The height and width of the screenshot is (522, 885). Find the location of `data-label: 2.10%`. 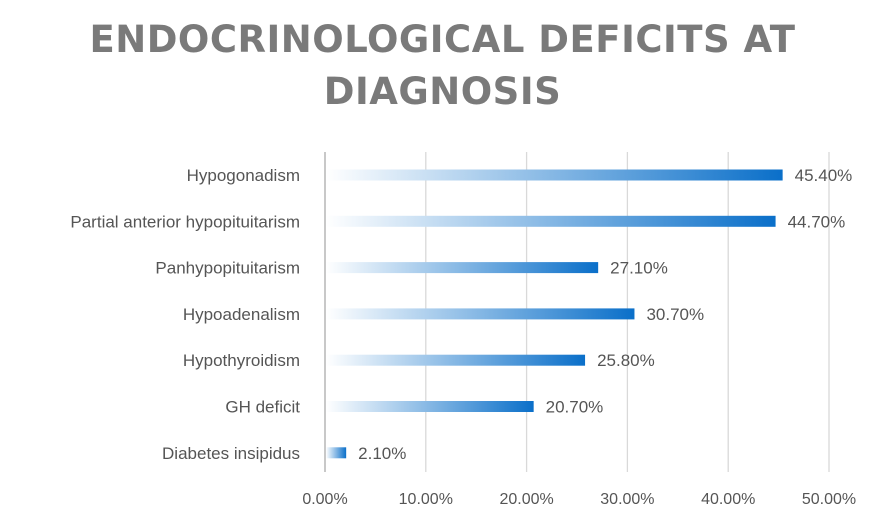

data-label: 2.10% is located at coordinates (382, 453).